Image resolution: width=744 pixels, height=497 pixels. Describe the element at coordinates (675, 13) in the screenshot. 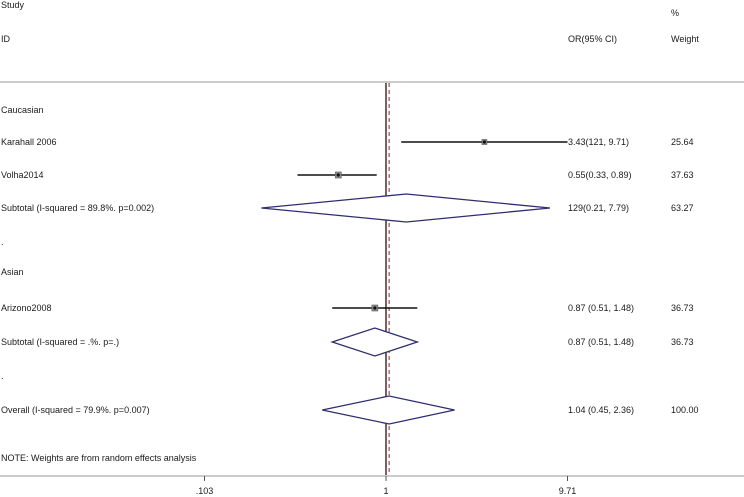

I see `header-weight-percent: %` at that location.